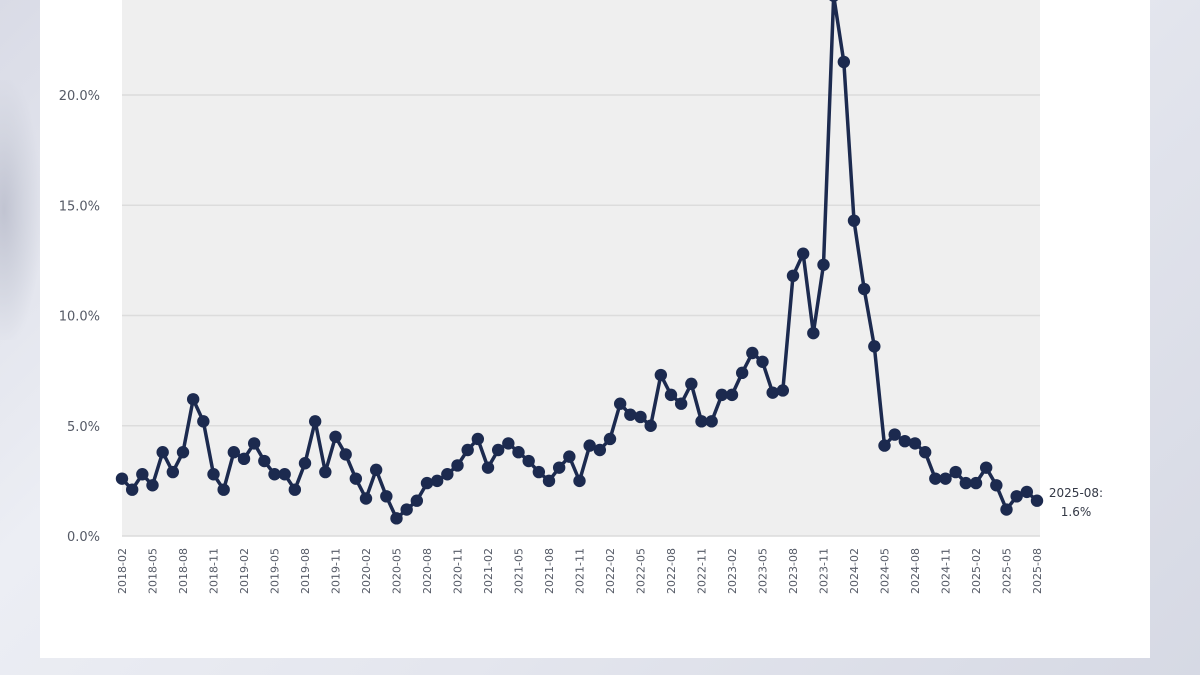 The width and height of the screenshot is (1200, 675). What do you see at coordinates (610, 571) in the screenshot?
I see `x-tick-label: 2022-02` at bounding box center [610, 571].